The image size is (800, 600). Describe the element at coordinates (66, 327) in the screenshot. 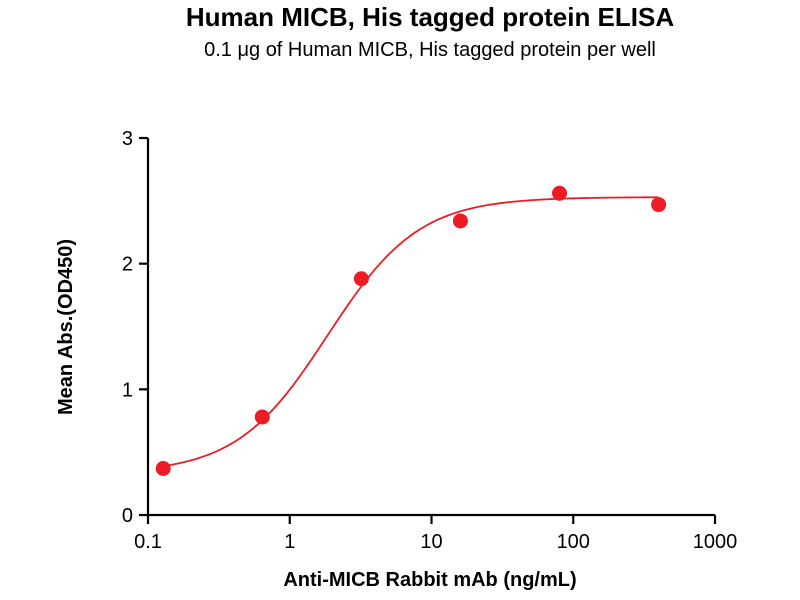

I see `y-axis-label: Mean Abs.(OD450)` at that location.